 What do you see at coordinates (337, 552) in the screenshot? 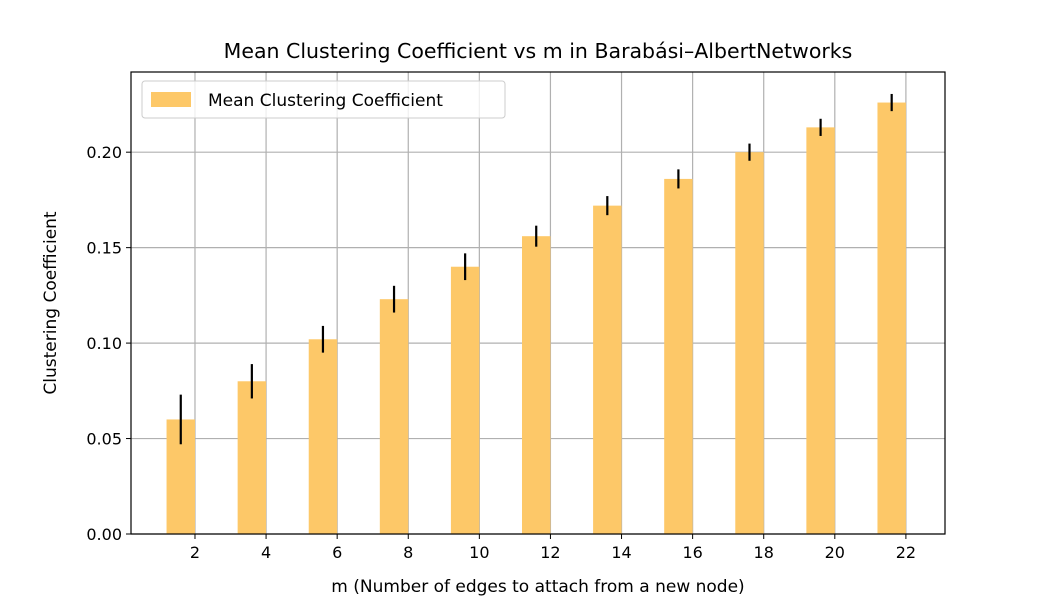
I see `x-tick-label: 6` at bounding box center [337, 552].